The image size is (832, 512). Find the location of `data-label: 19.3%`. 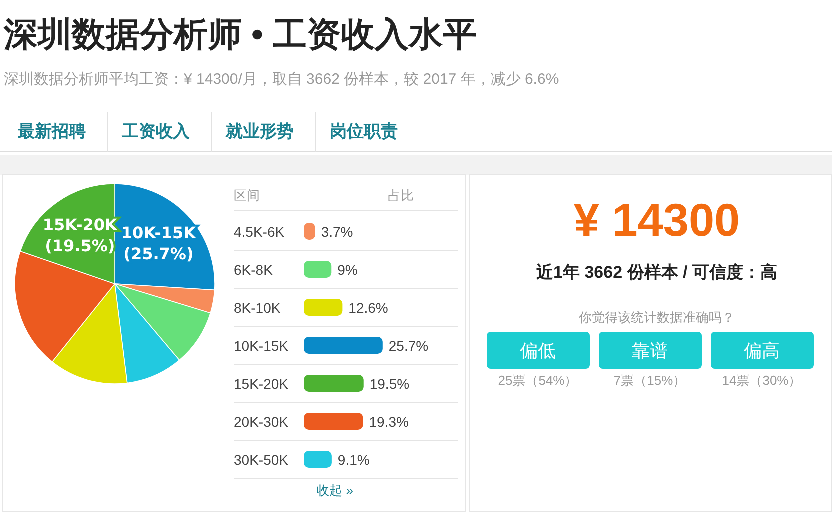

data-label: 19.3% is located at coordinates (389, 422).